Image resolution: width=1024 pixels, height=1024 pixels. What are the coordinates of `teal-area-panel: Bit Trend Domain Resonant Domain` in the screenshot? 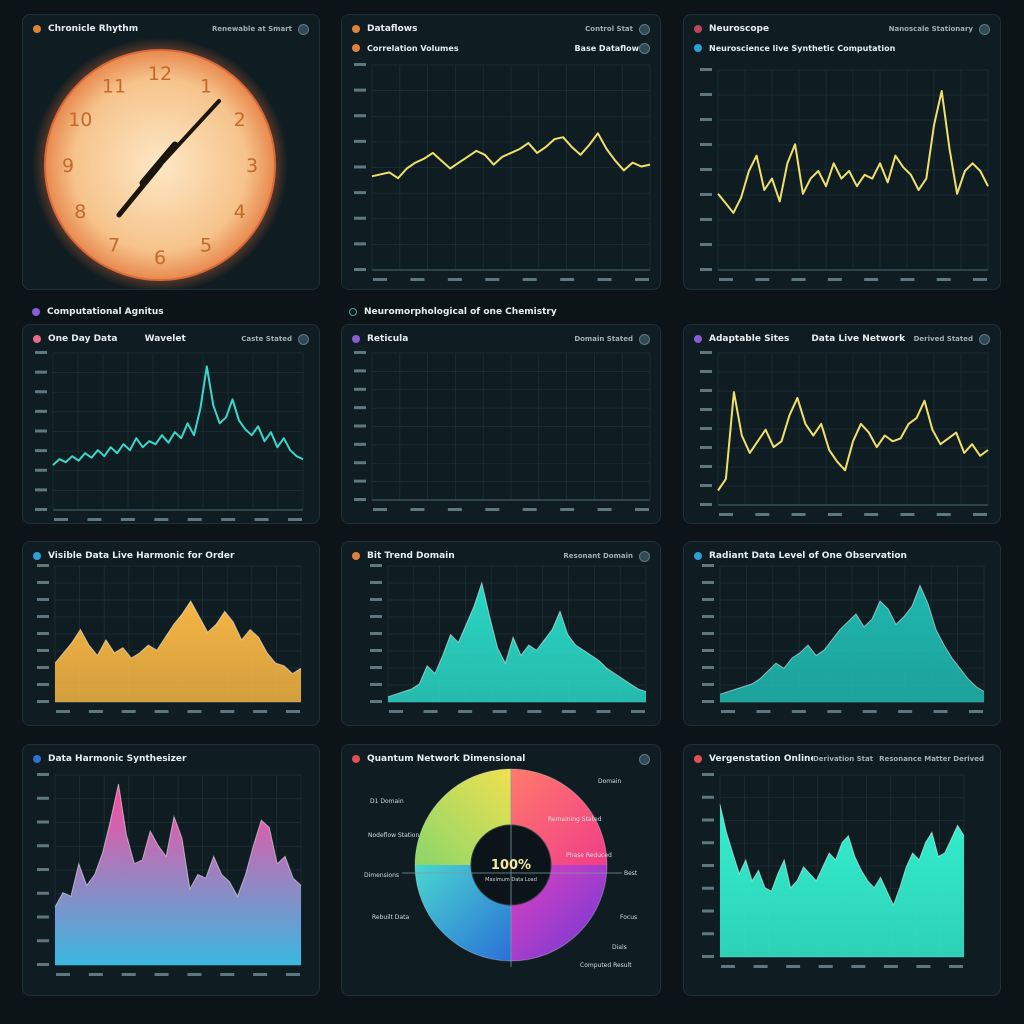 It's located at (501, 633).